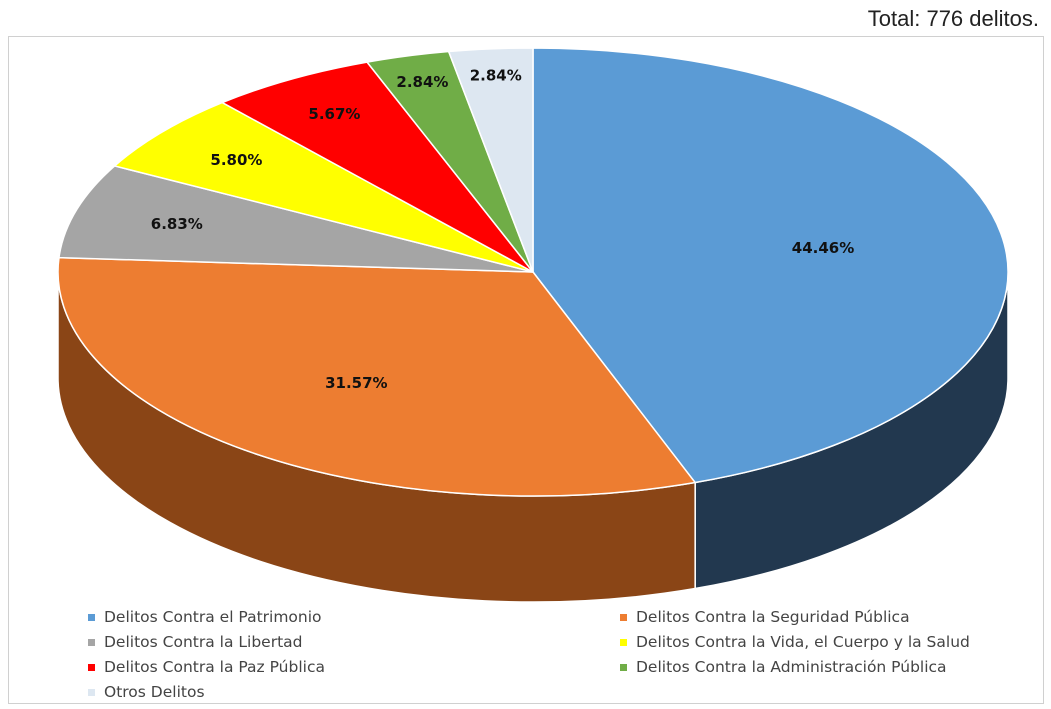  Describe the element at coordinates (214, 667) in the screenshot. I see `legend-label: Delitos Contra la Paz Pública` at that location.